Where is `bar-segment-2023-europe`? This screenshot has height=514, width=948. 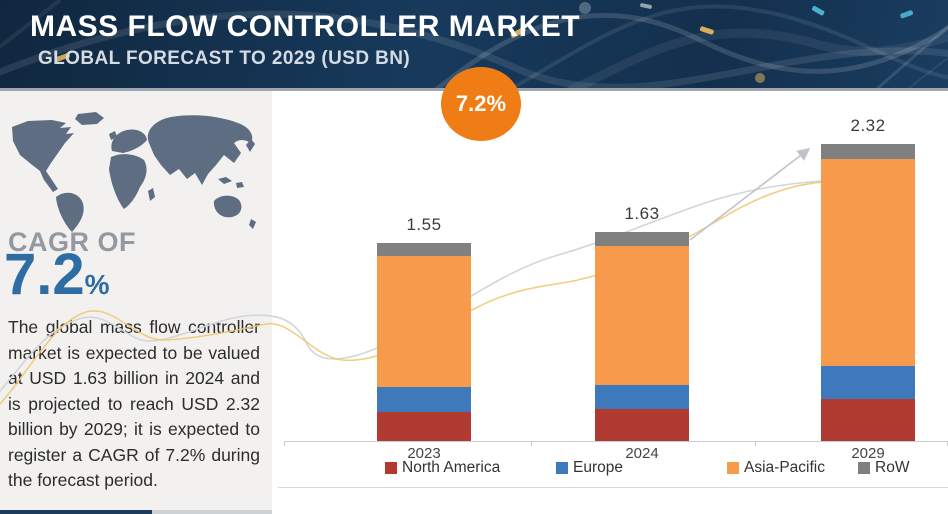
bar-segment-2023-europe is located at coordinates (424, 399).